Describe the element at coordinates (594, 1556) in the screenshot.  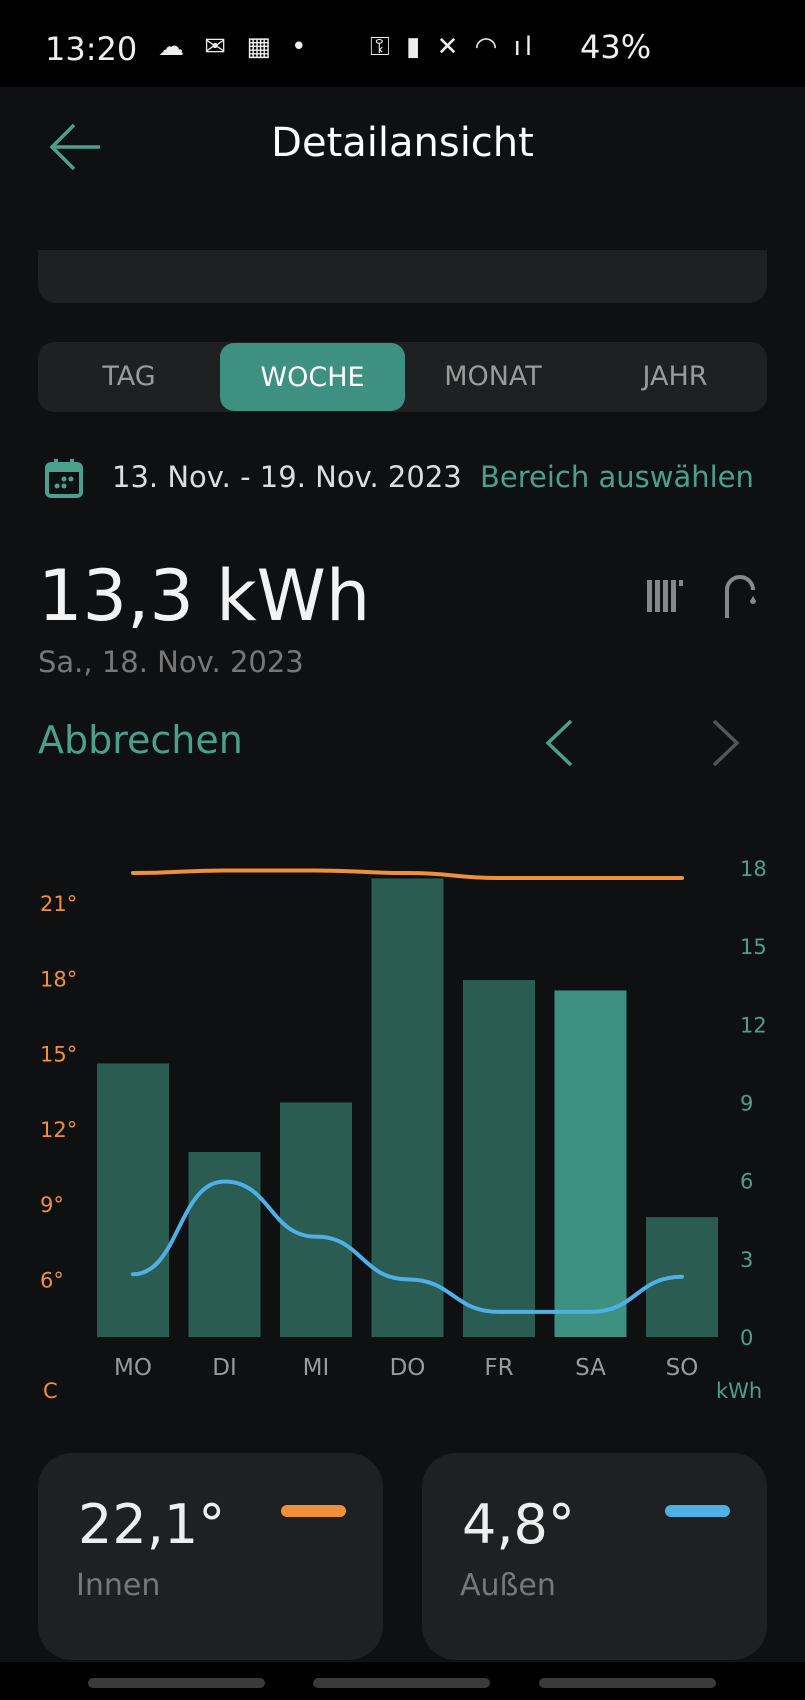
I see `outdoor-temp-card: 4,8° Außen` at that location.